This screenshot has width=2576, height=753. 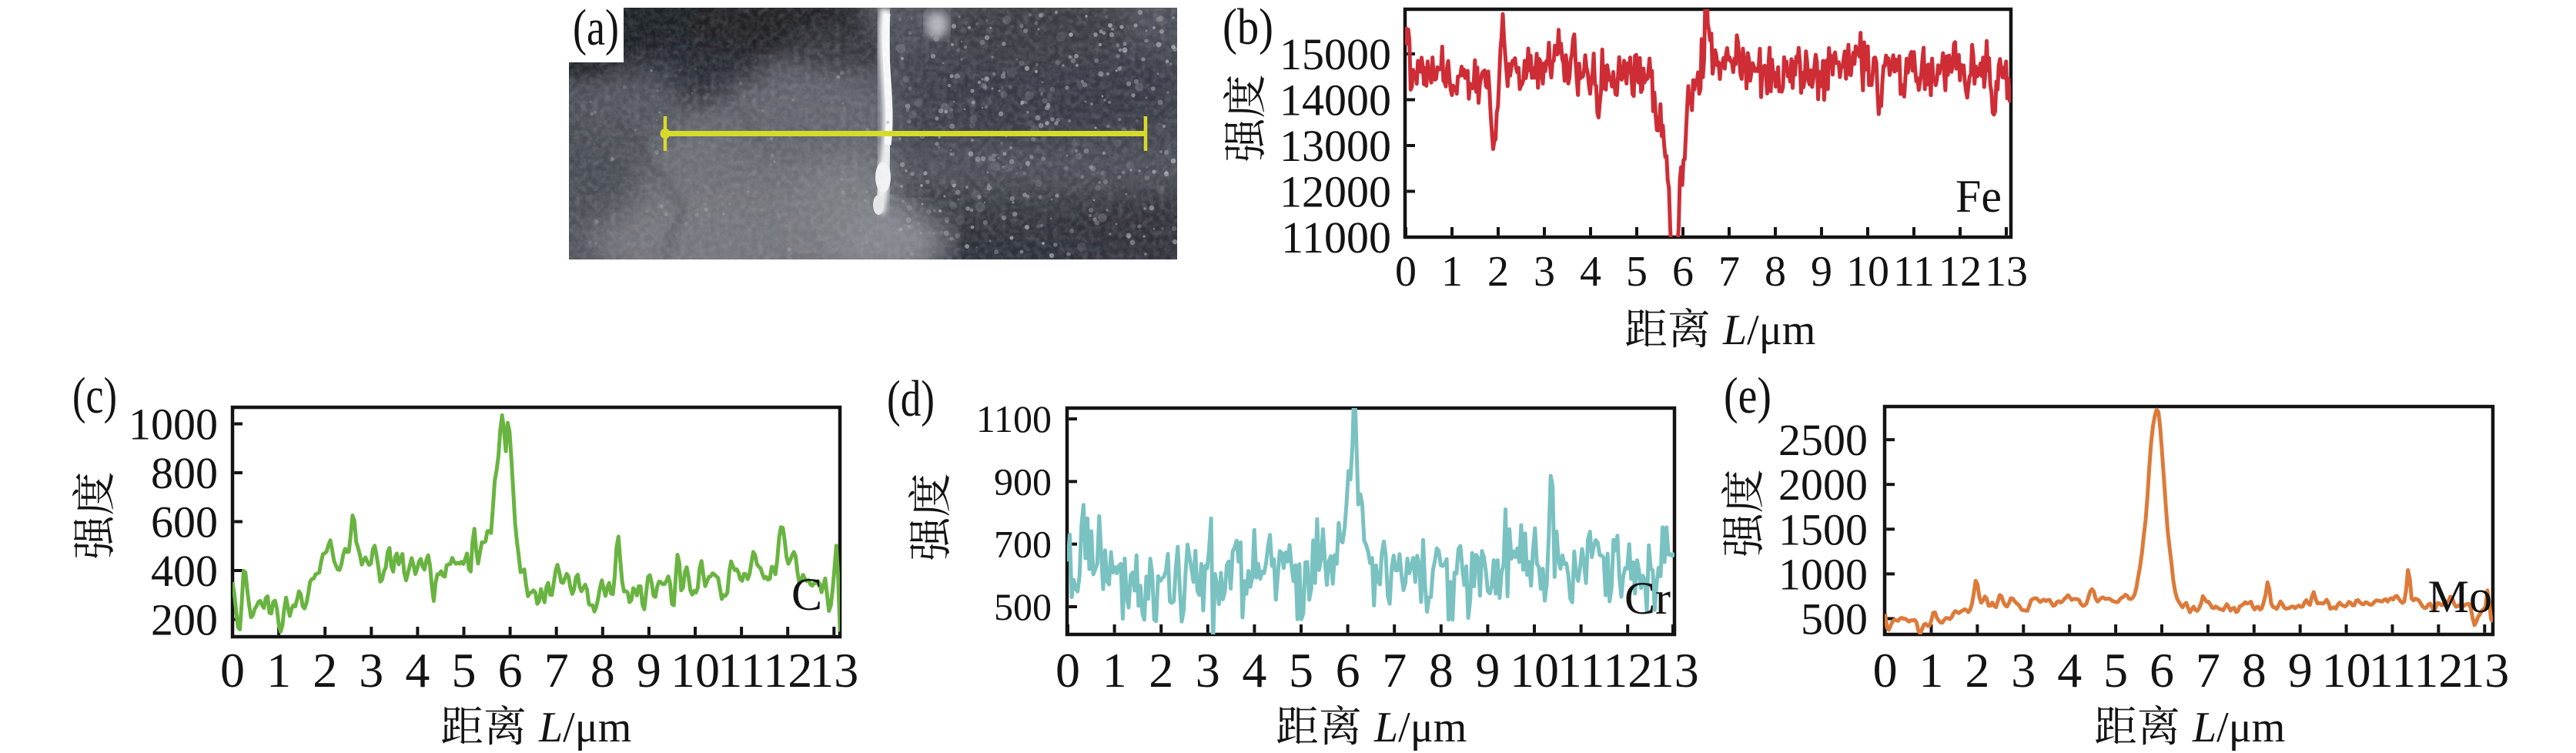 What do you see at coordinates (2460, 596) in the screenshot?
I see `svg-text: Mo` at bounding box center [2460, 596].